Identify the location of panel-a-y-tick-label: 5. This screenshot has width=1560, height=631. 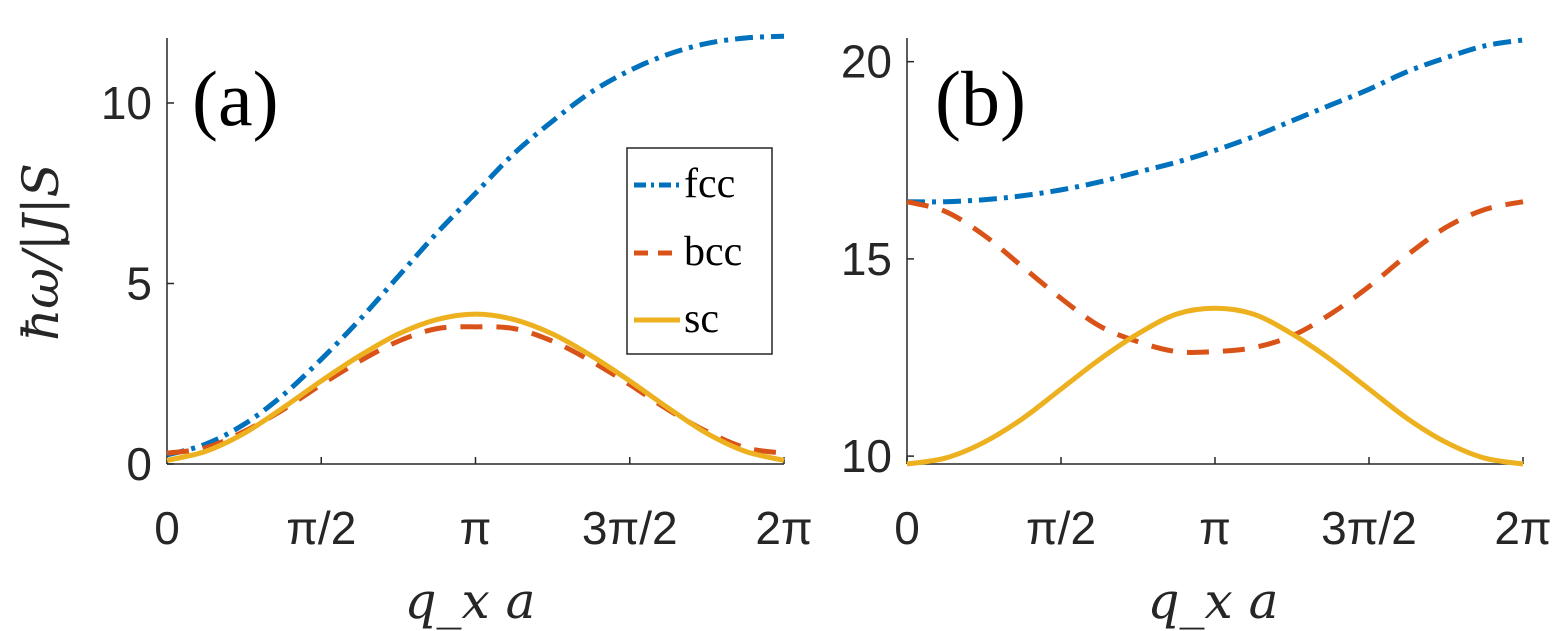
(139, 283).